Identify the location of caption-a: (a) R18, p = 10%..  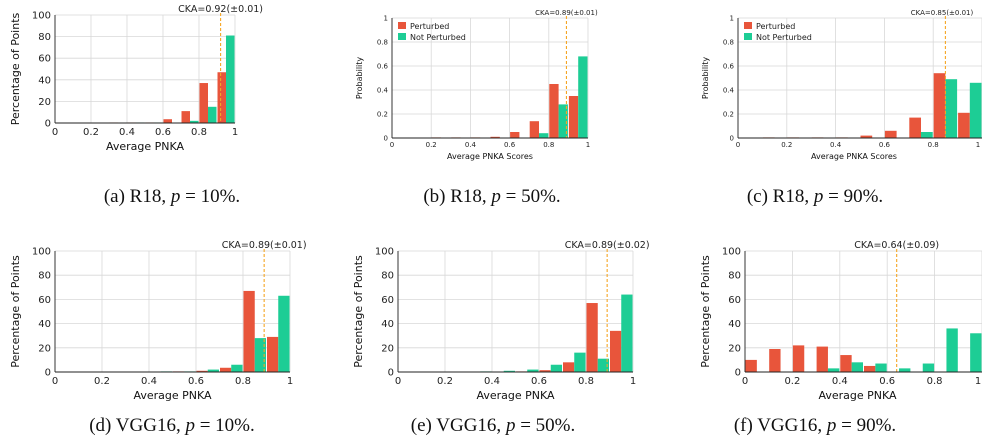
(172, 196).